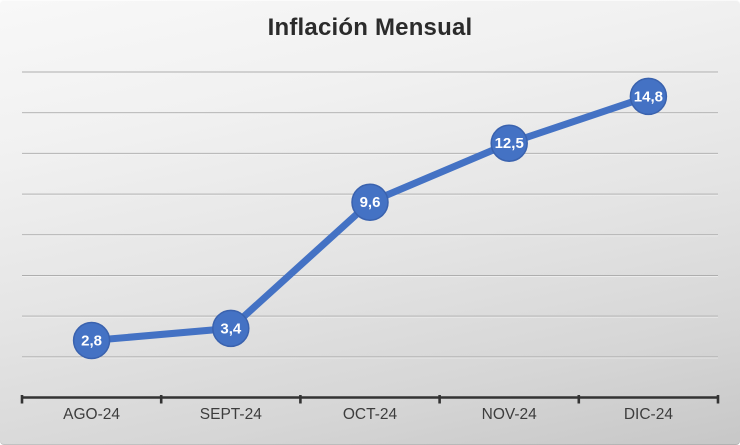 The height and width of the screenshot is (445, 740). I want to click on data-point-label: 14,8, so click(648, 96).